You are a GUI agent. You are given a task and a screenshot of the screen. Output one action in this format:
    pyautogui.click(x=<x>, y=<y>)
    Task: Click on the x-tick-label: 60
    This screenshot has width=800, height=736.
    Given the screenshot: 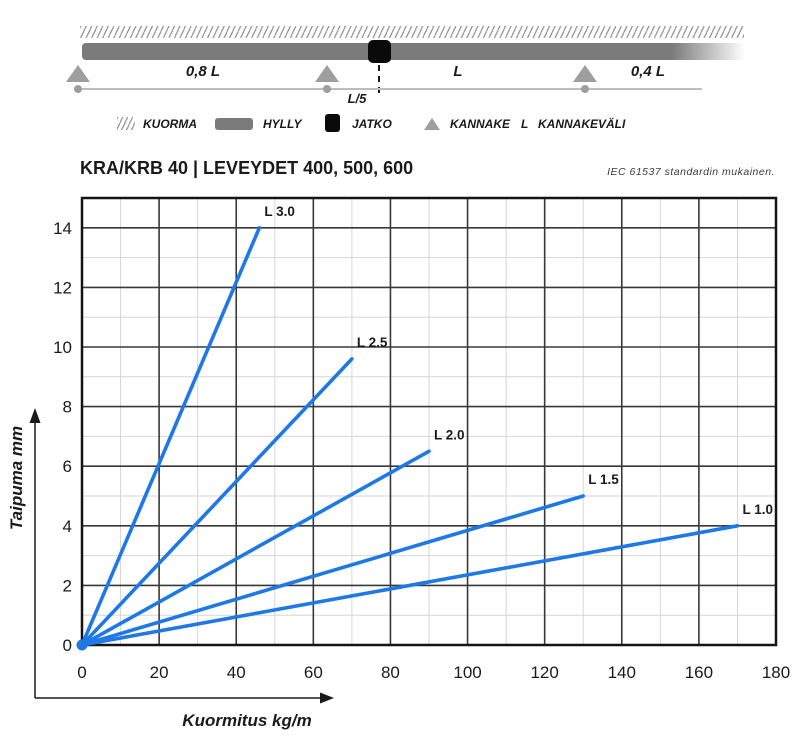 What is the action you would take?
    pyautogui.click(x=313, y=672)
    